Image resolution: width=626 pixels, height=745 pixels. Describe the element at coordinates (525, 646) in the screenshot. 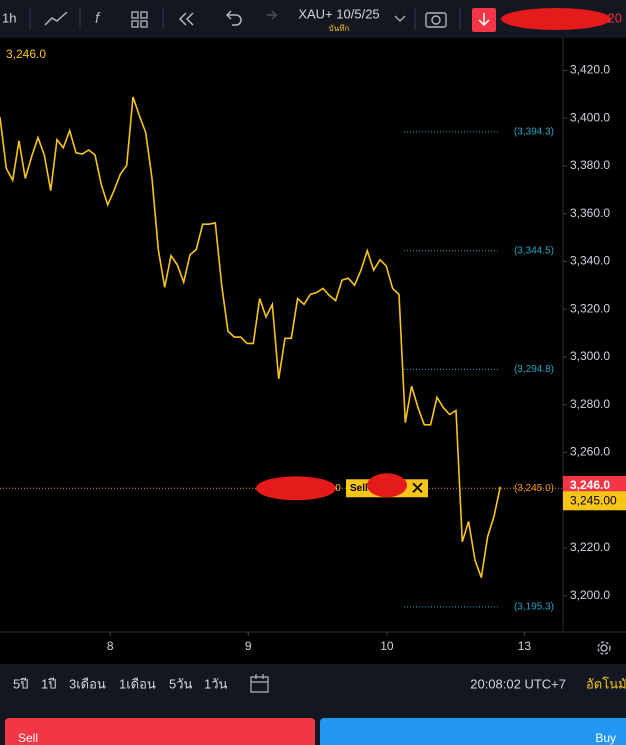

I see `x-tick-label: 13` at that location.